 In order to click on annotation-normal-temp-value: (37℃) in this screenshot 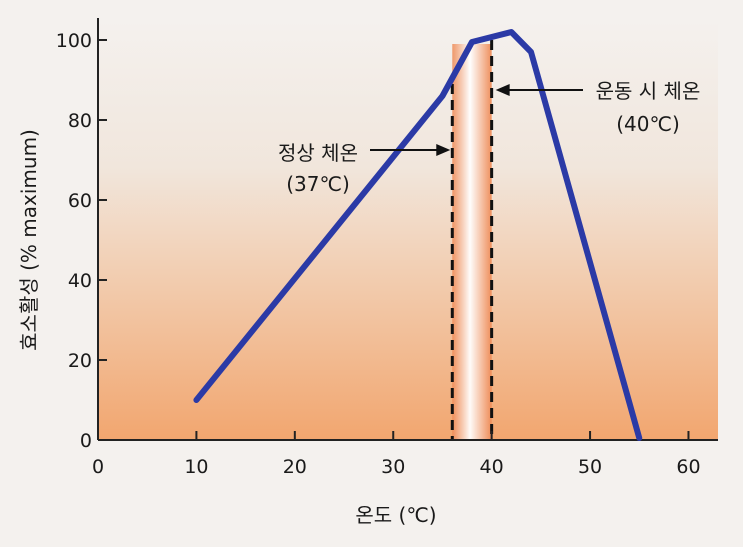, I will do `click(318, 184)`.